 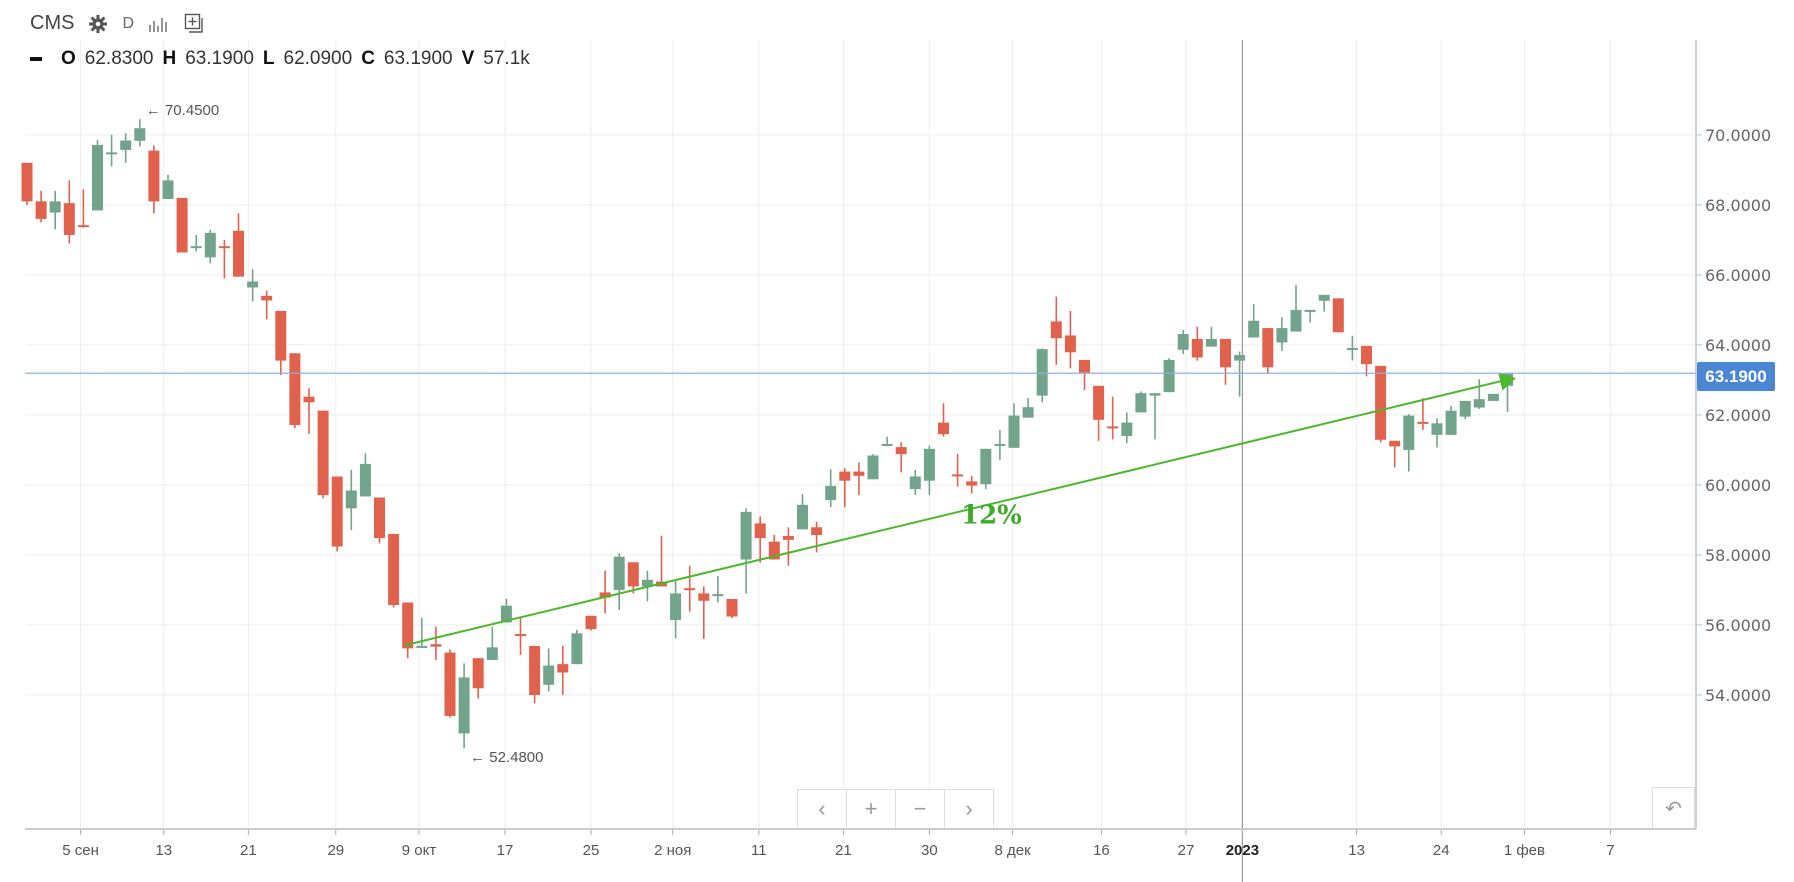 What do you see at coordinates (335, 850) in the screenshot?
I see `x-tick-label: 29` at bounding box center [335, 850].